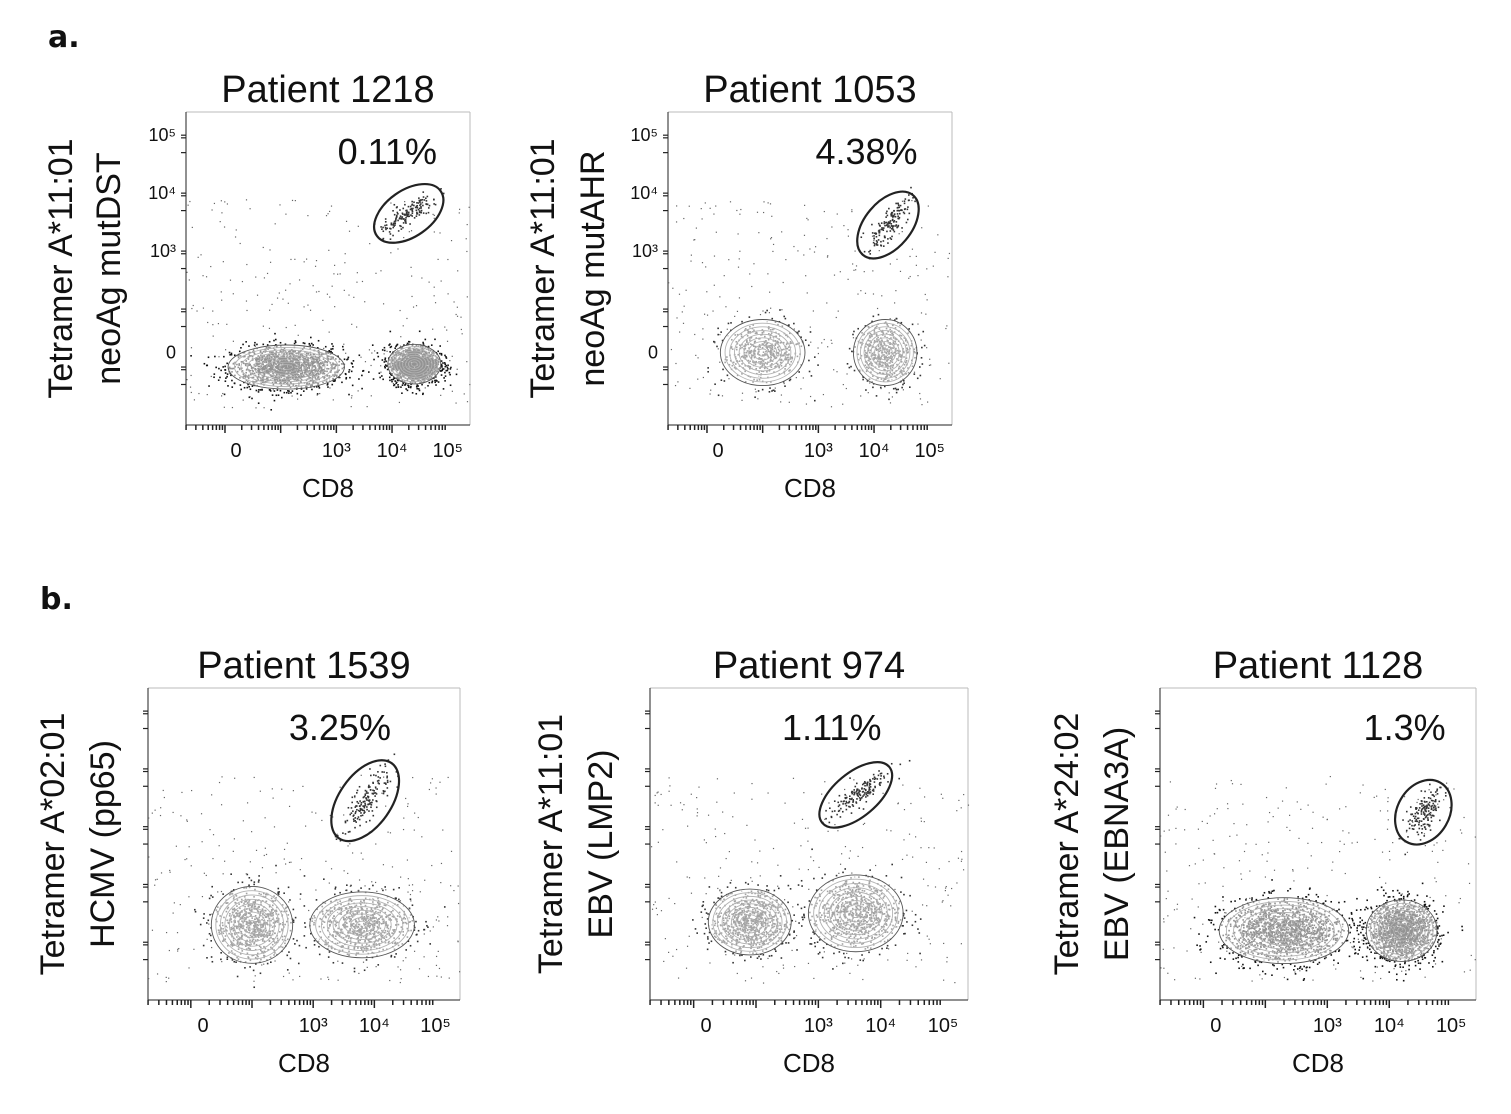 This screenshot has width=1511, height=1114. What do you see at coordinates (303, 666) in the screenshot?
I see `chart-title: Patient 1539` at bounding box center [303, 666].